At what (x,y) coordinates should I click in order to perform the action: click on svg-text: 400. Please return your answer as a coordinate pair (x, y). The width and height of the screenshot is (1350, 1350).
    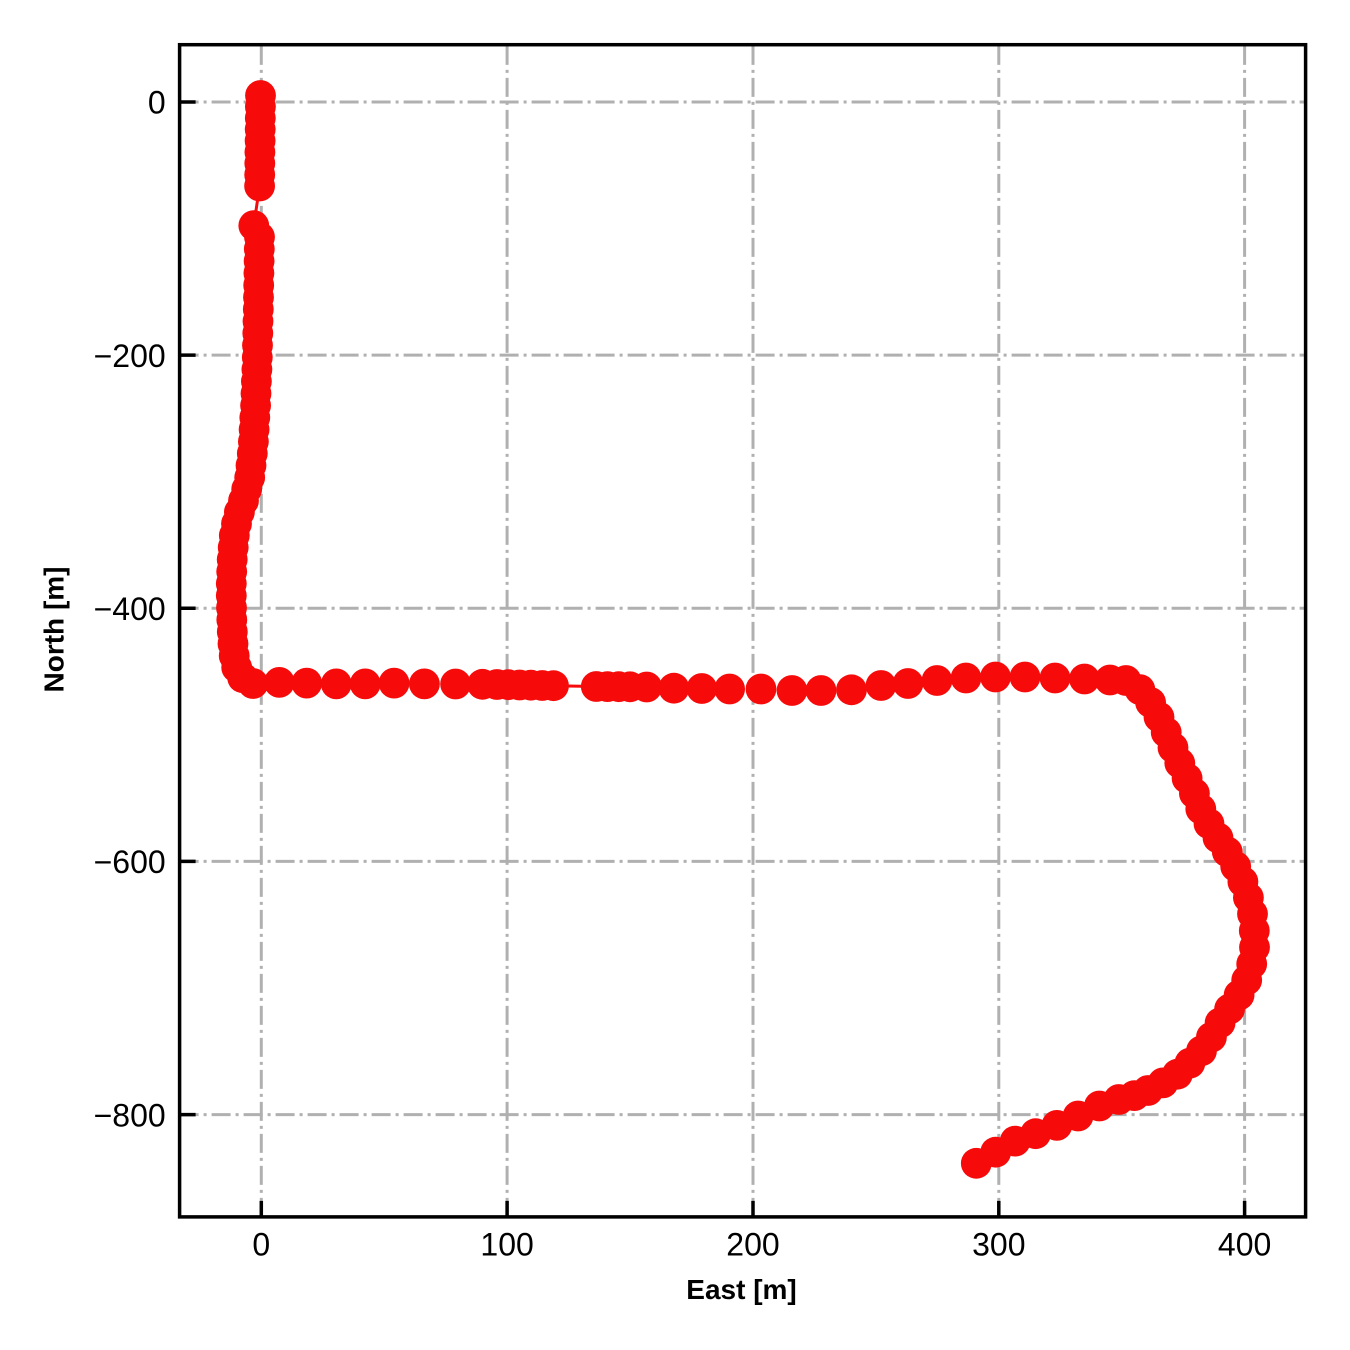
    Looking at the image, I should click on (1244, 1245).